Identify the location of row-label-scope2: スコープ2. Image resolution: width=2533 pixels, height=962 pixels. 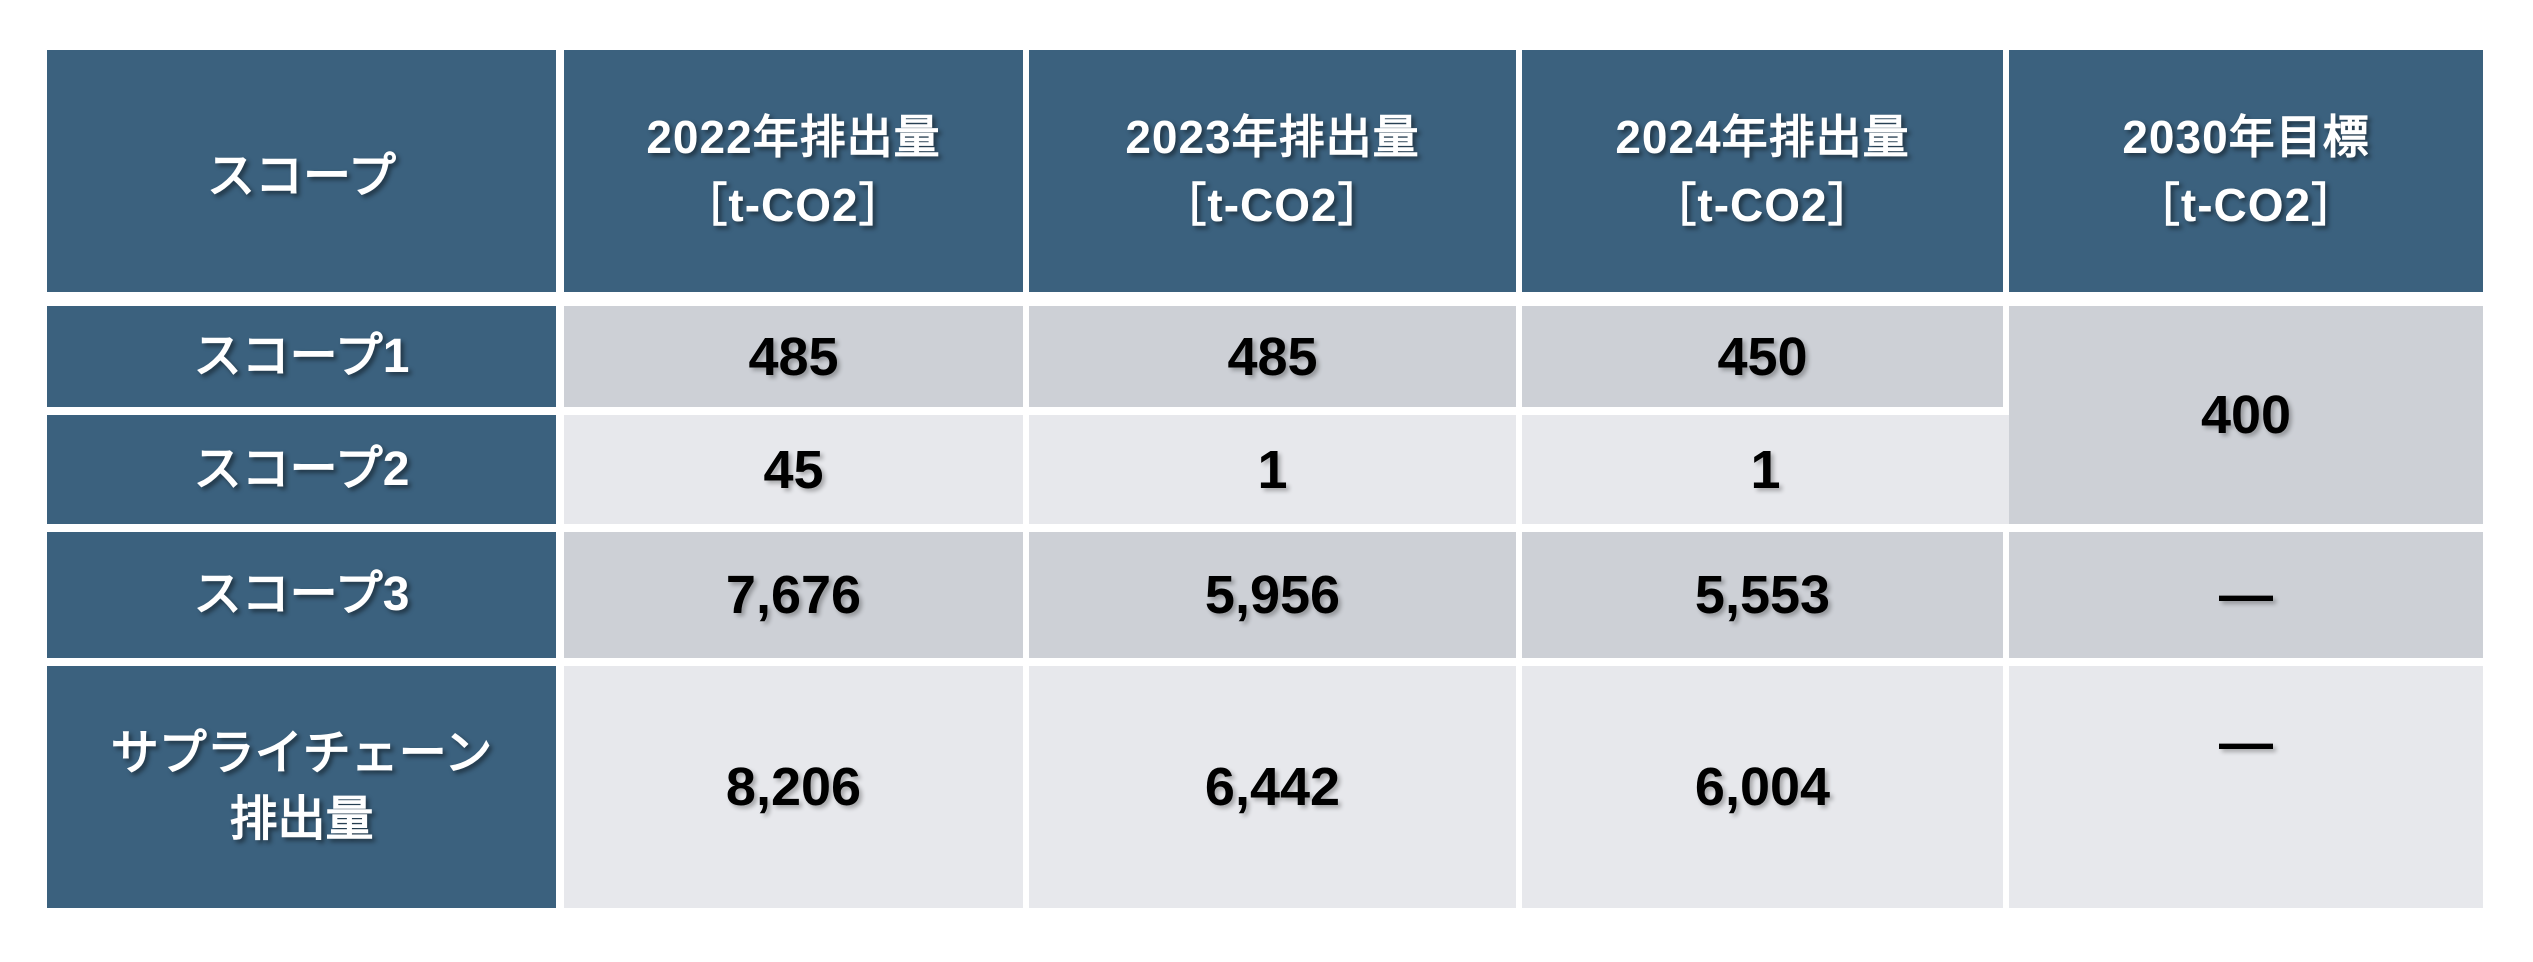
(305, 473).